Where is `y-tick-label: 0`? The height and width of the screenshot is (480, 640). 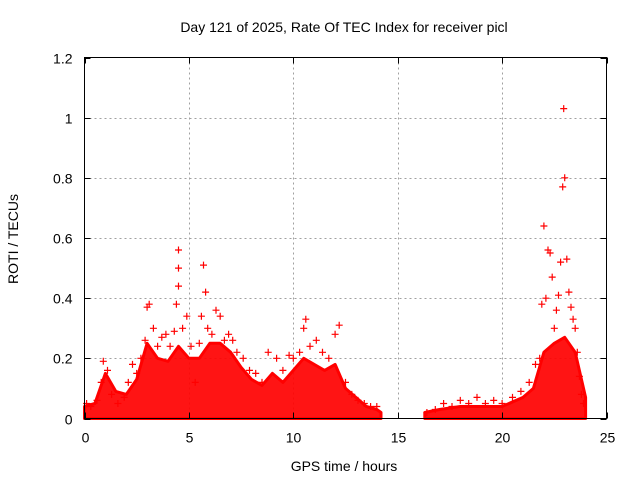
y-tick-label: 0 is located at coordinates (69, 420).